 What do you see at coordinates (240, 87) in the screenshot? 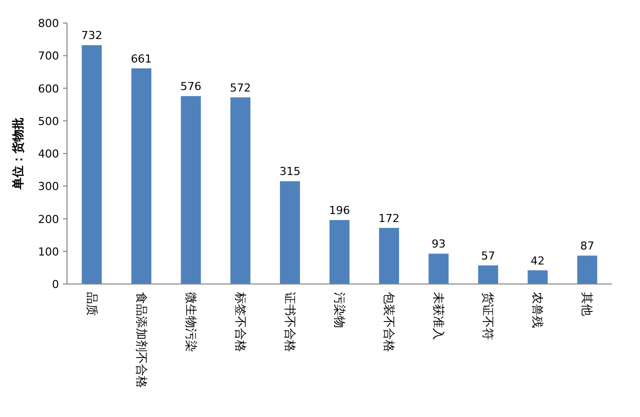
I see `data-label: 572` at bounding box center [240, 87].